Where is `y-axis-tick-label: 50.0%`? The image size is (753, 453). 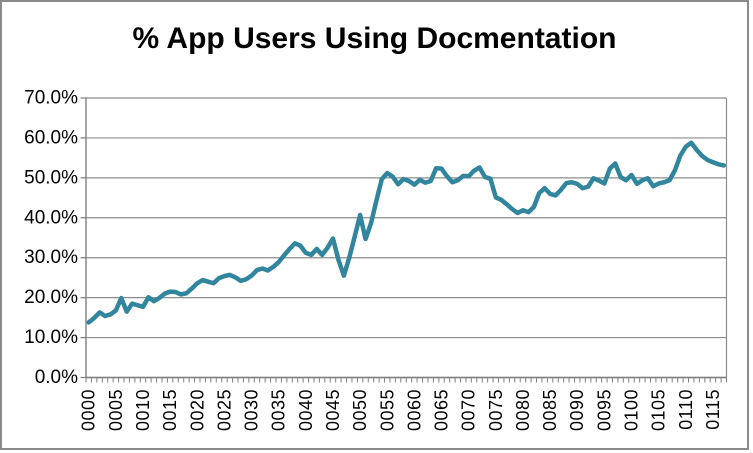
y-axis-tick-label: 50.0% is located at coordinates (51, 177).